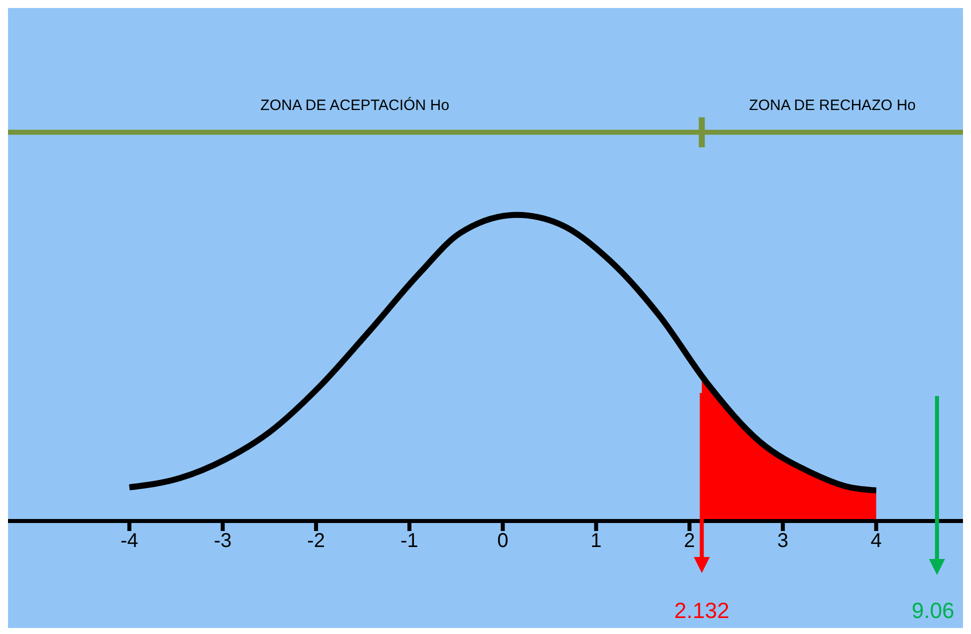 The height and width of the screenshot is (634, 971). I want to click on text: ZONA DE ACEPTACIÓN Ho, so click(355, 105).